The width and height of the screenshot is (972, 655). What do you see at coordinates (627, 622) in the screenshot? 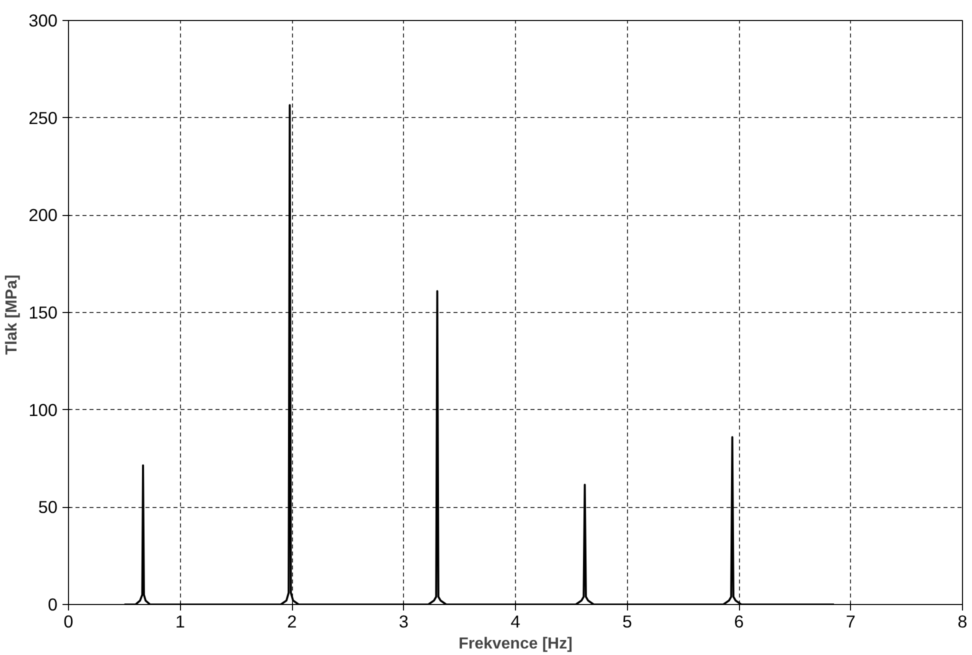
I see `x-tick-label: 5` at bounding box center [627, 622].